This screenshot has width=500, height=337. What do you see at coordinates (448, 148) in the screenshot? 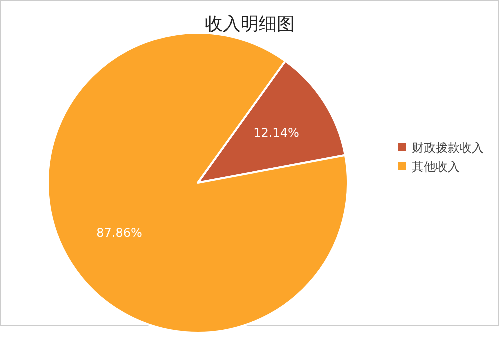
I see `legend-label: 财政拨款收入` at bounding box center [448, 148].